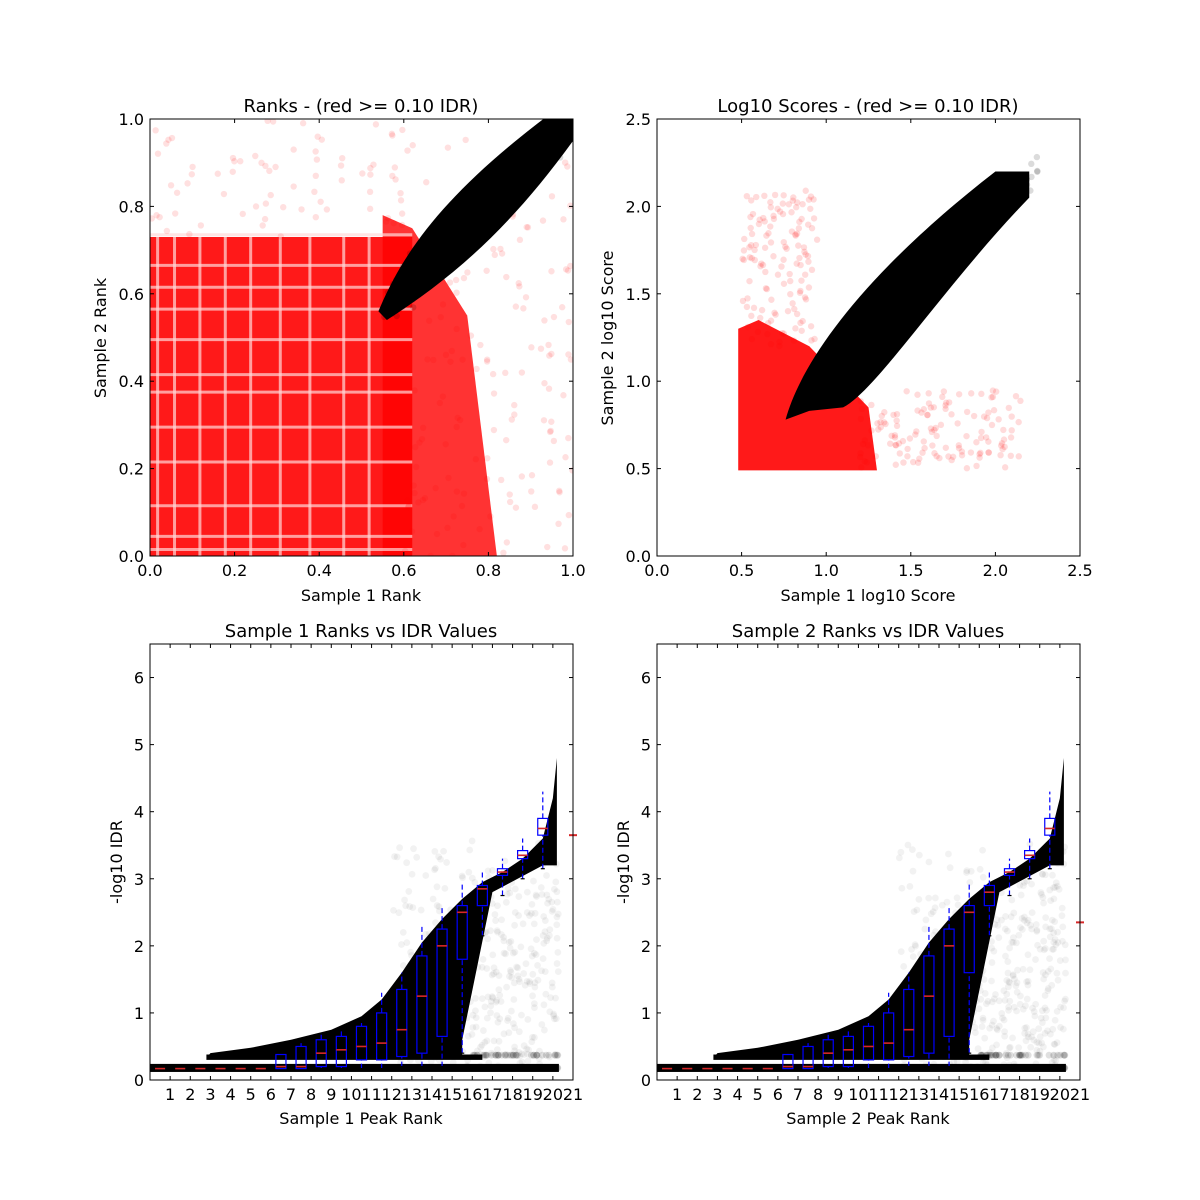 The width and height of the screenshot is (1200, 1200). I want to click on scores-ytick-label: 1.0, so click(638, 381).